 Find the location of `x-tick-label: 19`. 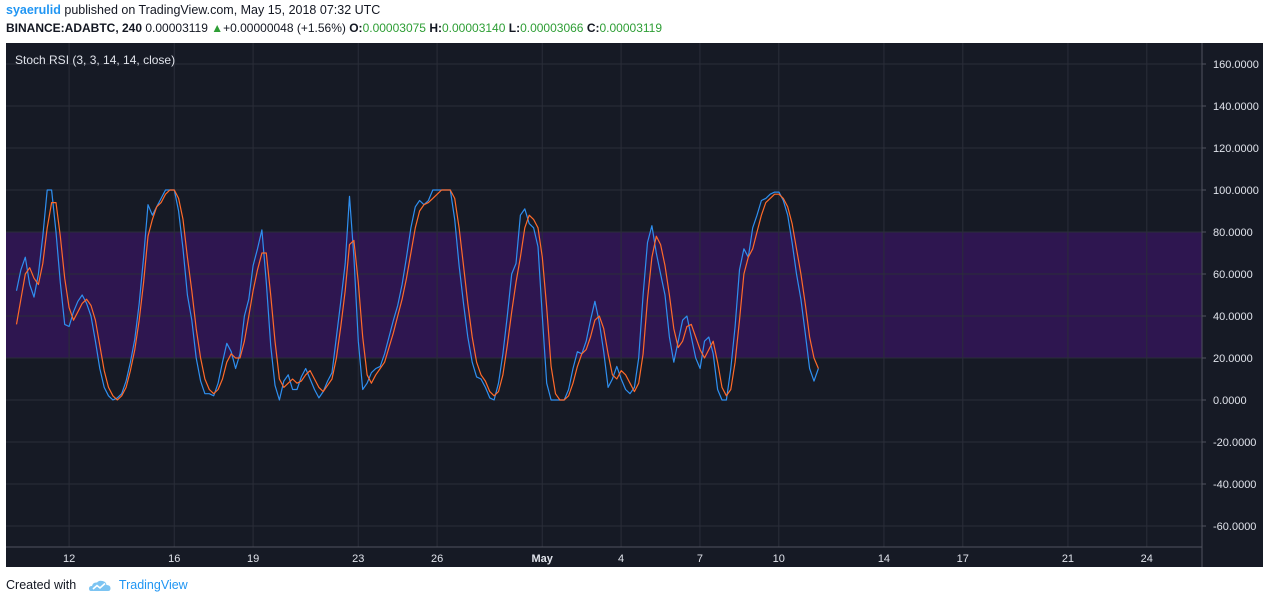

x-tick-label: 19 is located at coordinates (253, 559).